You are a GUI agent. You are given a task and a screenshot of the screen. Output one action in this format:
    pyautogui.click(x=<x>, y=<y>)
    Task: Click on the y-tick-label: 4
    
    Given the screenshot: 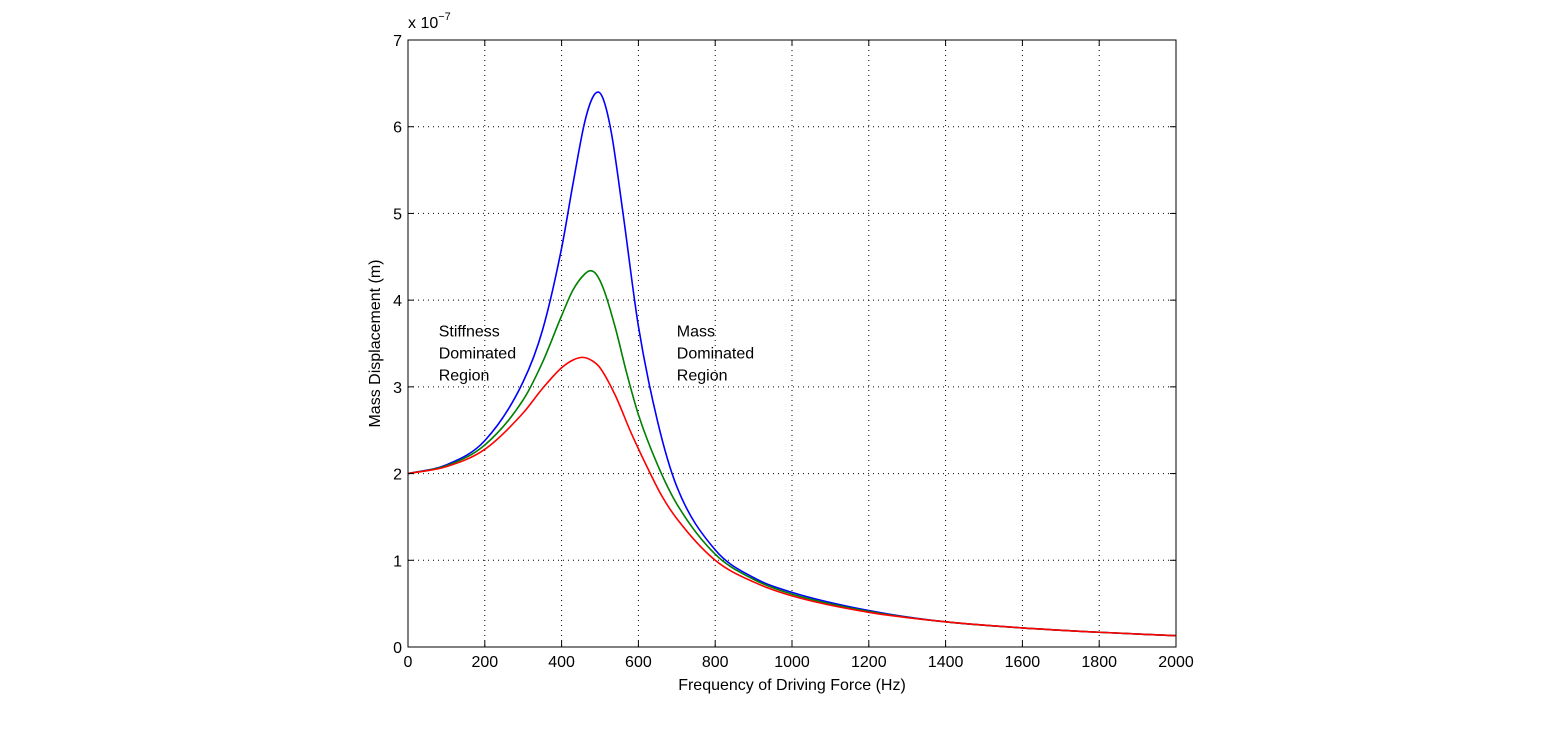 What is the action you would take?
    pyautogui.click(x=397, y=301)
    